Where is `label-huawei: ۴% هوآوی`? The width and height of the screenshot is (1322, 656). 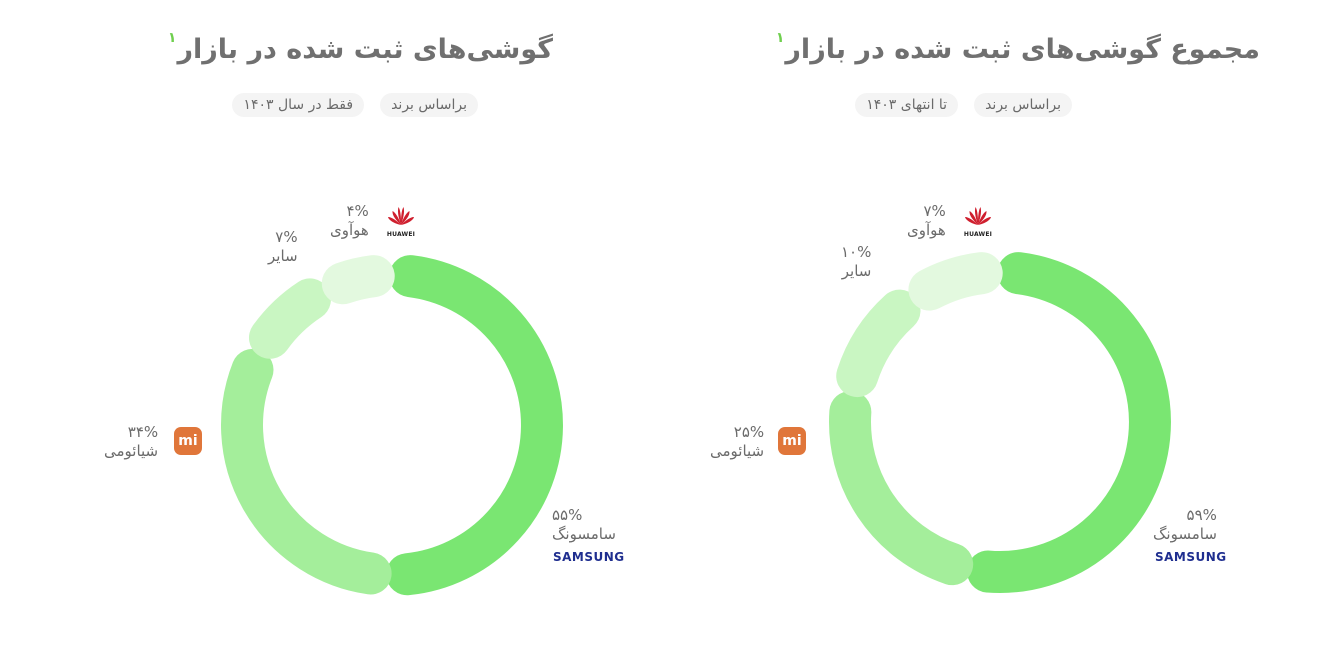 label-huawei: ۴% هوآوی is located at coordinates (349, 221).